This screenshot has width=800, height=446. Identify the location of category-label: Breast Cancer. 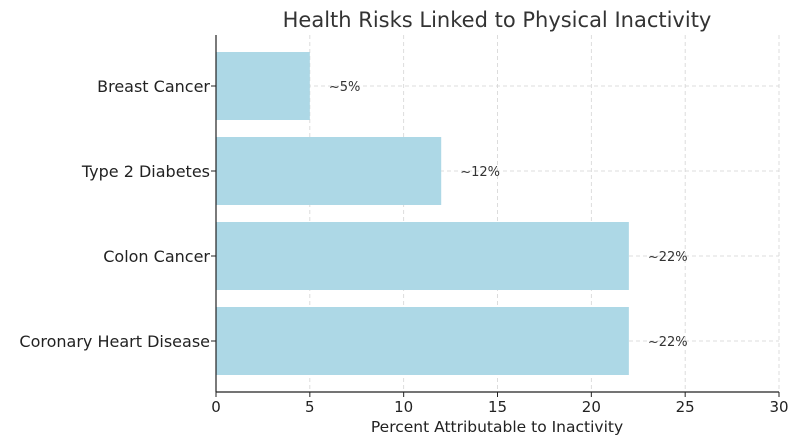
(153, 86).